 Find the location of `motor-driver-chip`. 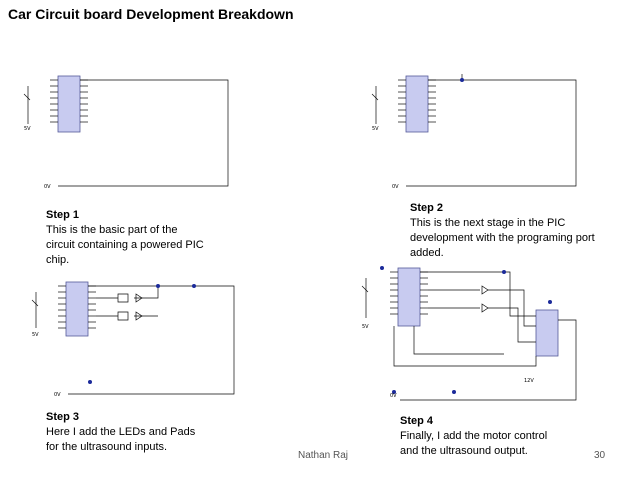

motor-driver-chip is located at coordinates (547, 333).